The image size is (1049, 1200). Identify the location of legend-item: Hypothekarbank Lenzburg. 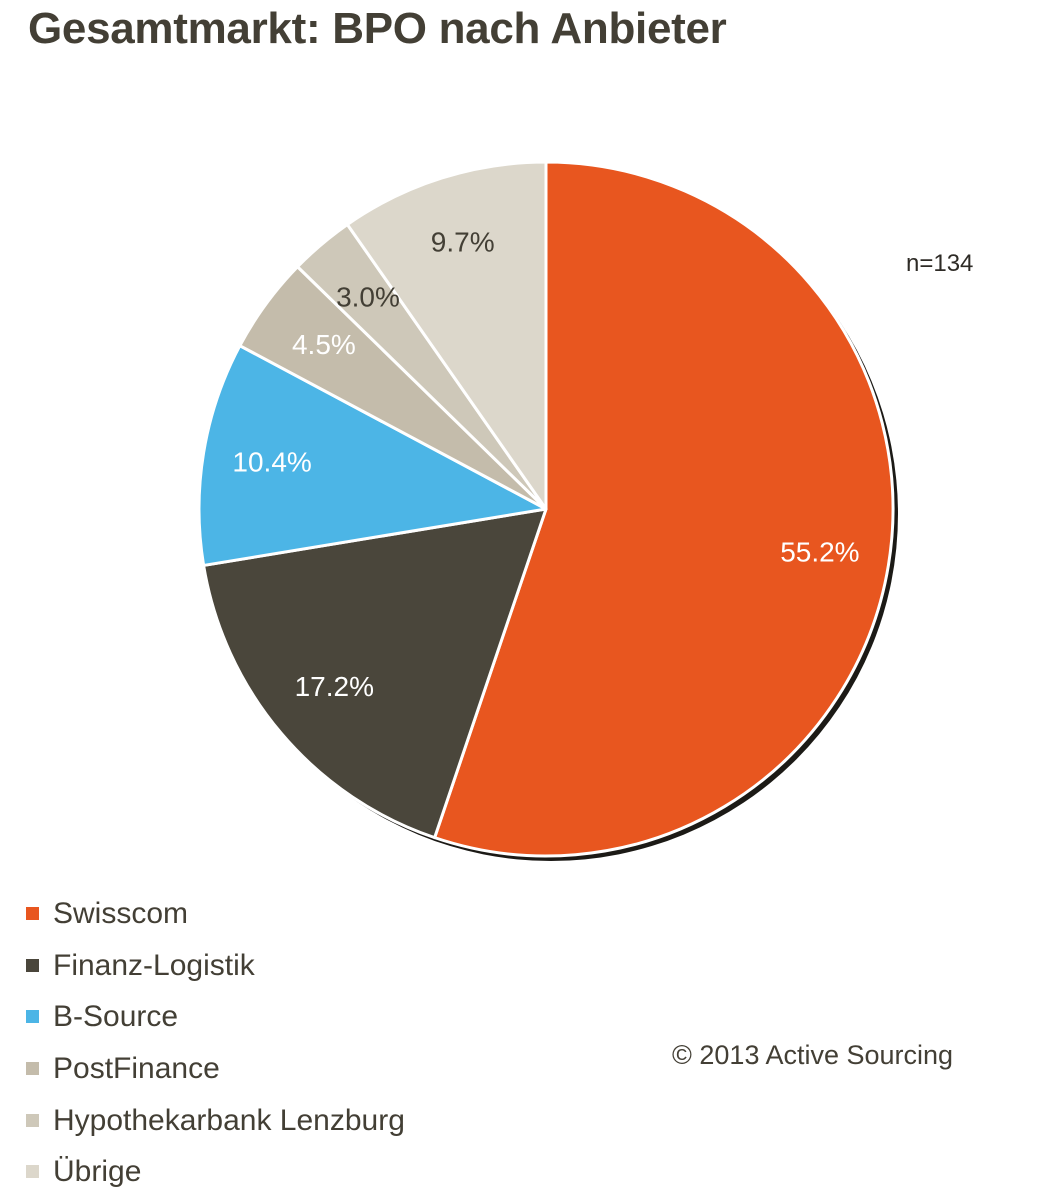
(215, 1120).